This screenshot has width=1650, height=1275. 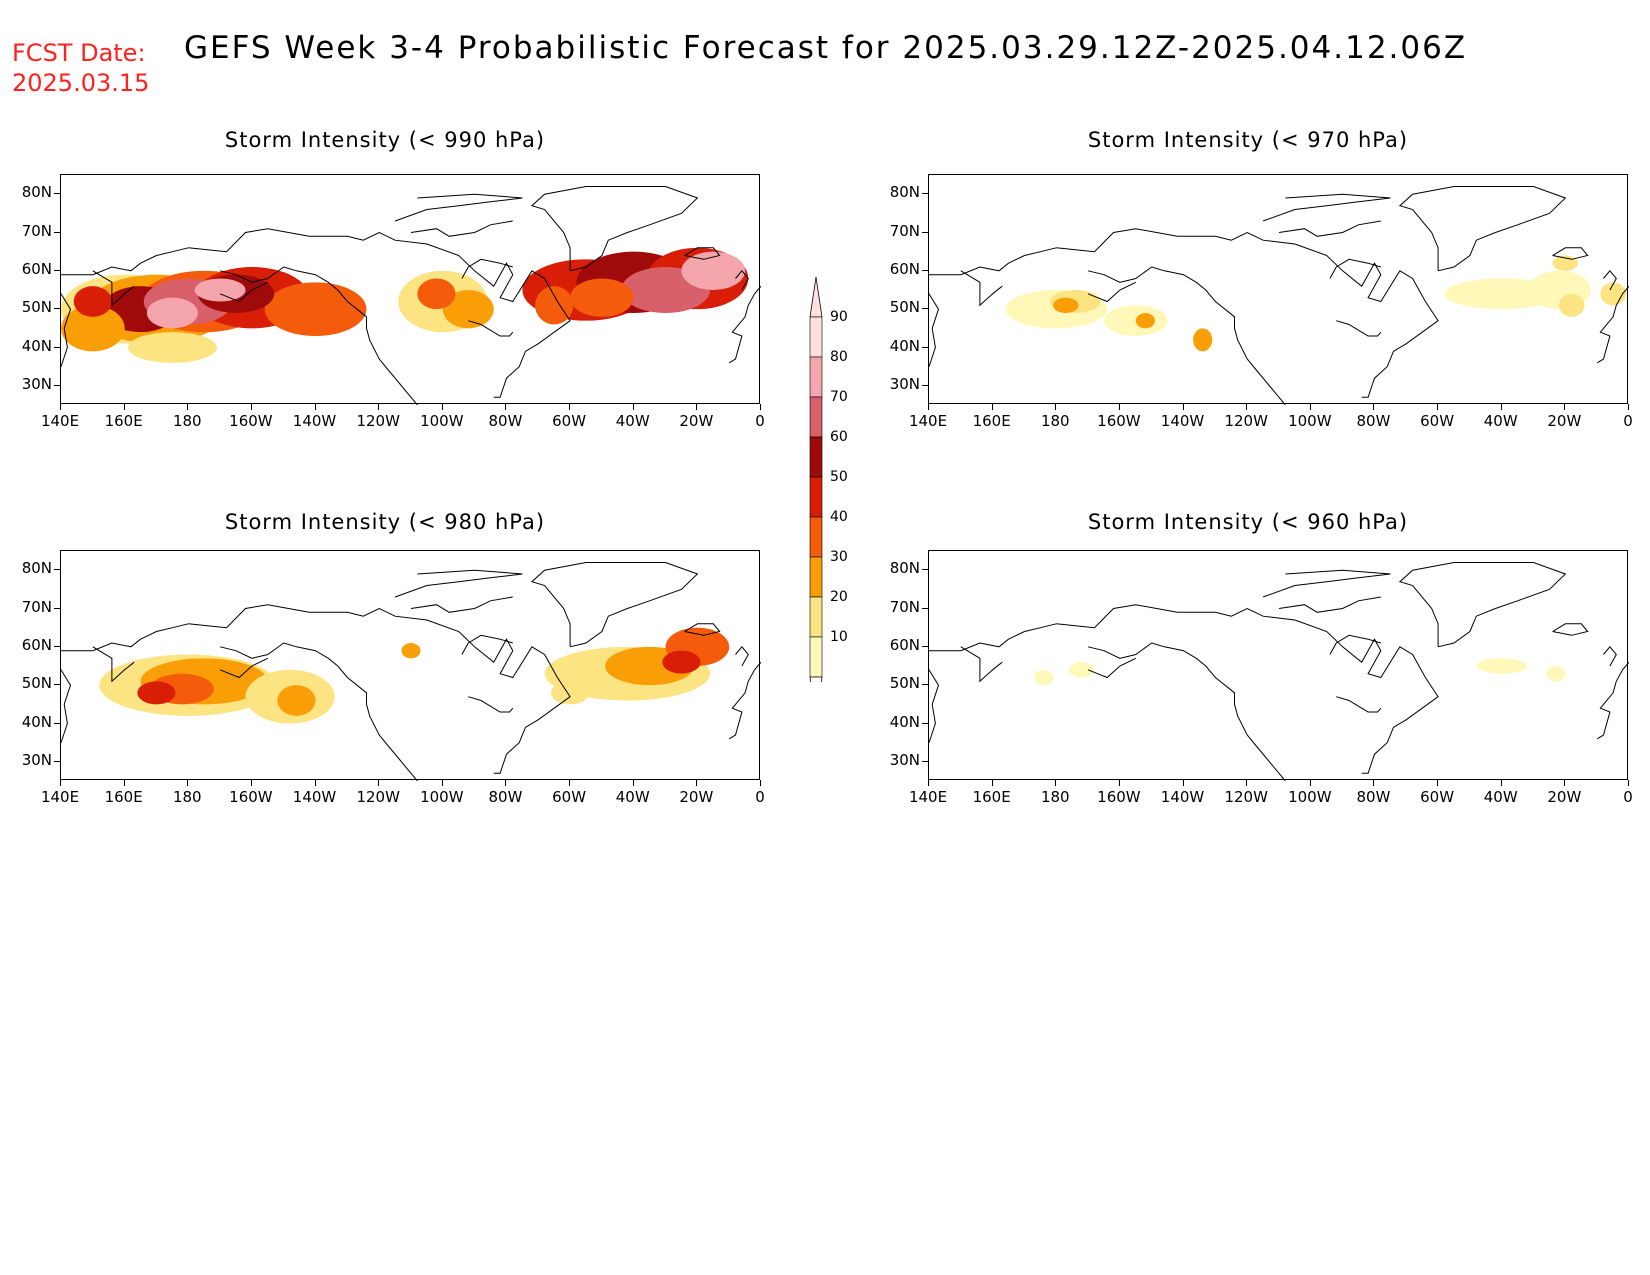 What do you see at coordinates (1564, 421) in the screenshot?
I see `lon-tick-label: 20W` at bounding box center [1564, 421].